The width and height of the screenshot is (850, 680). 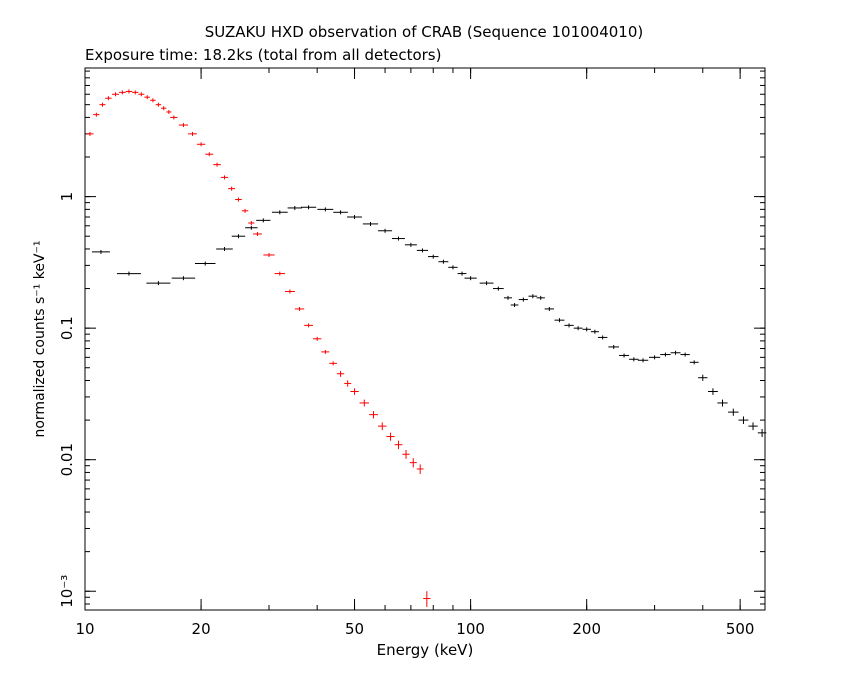 I want to click on y-axis-label: normalized counts s⁻¹ keV⁻¹, so click(x=40, y=338).